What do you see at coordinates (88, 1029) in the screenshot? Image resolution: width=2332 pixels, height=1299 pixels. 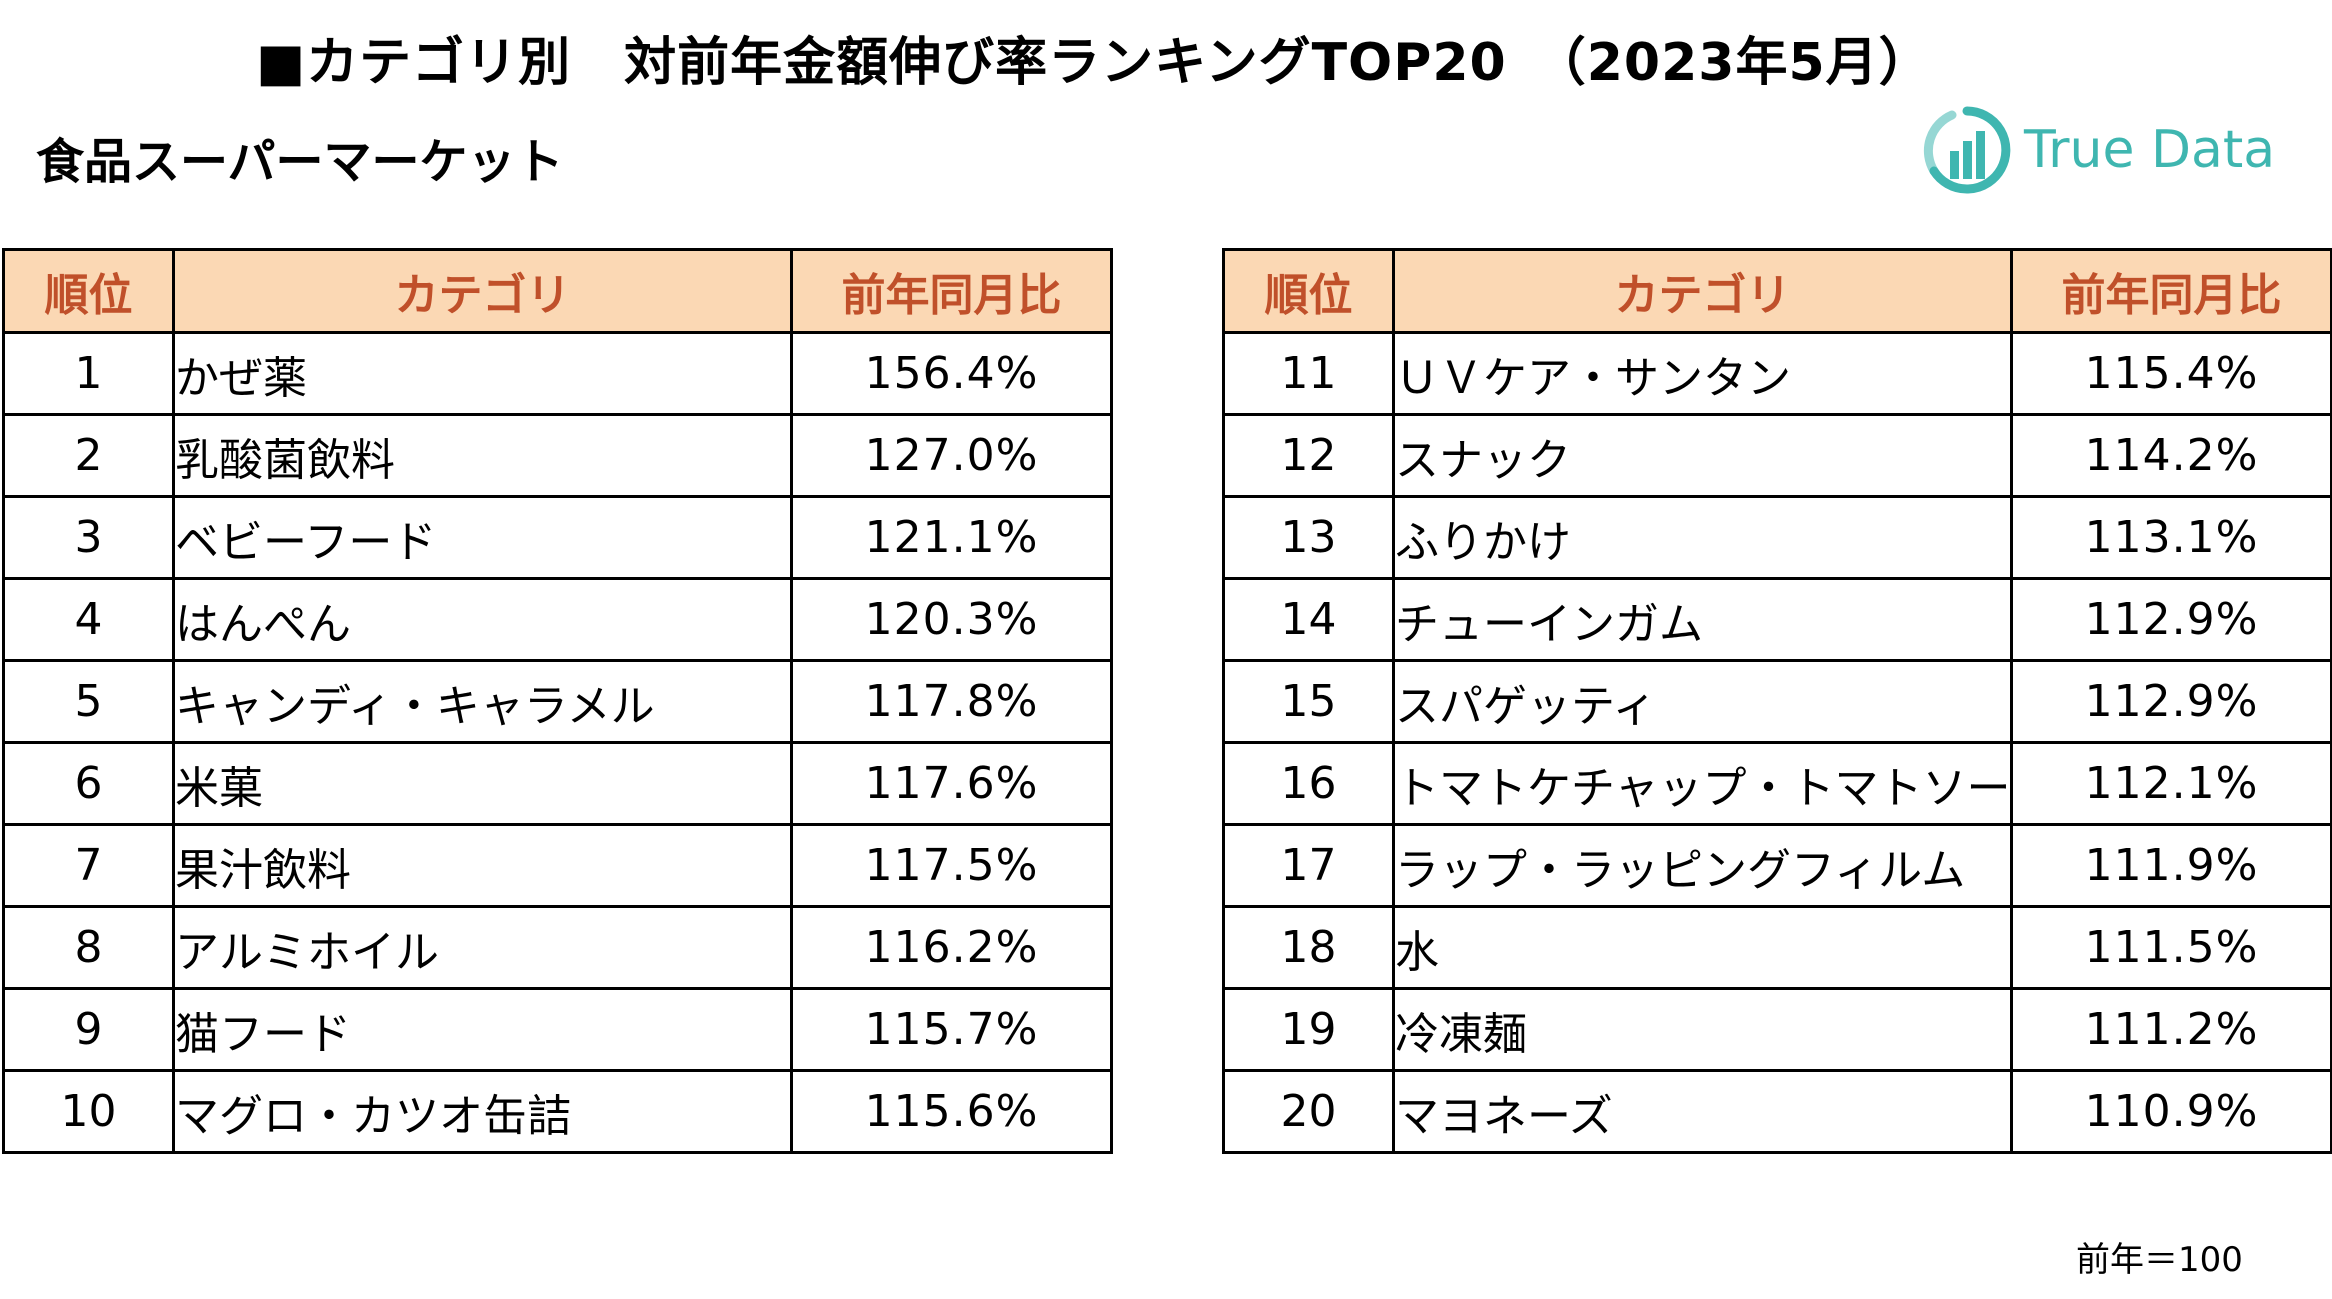 I see `rank-cell: 9` at bounding box center [88, 1029].